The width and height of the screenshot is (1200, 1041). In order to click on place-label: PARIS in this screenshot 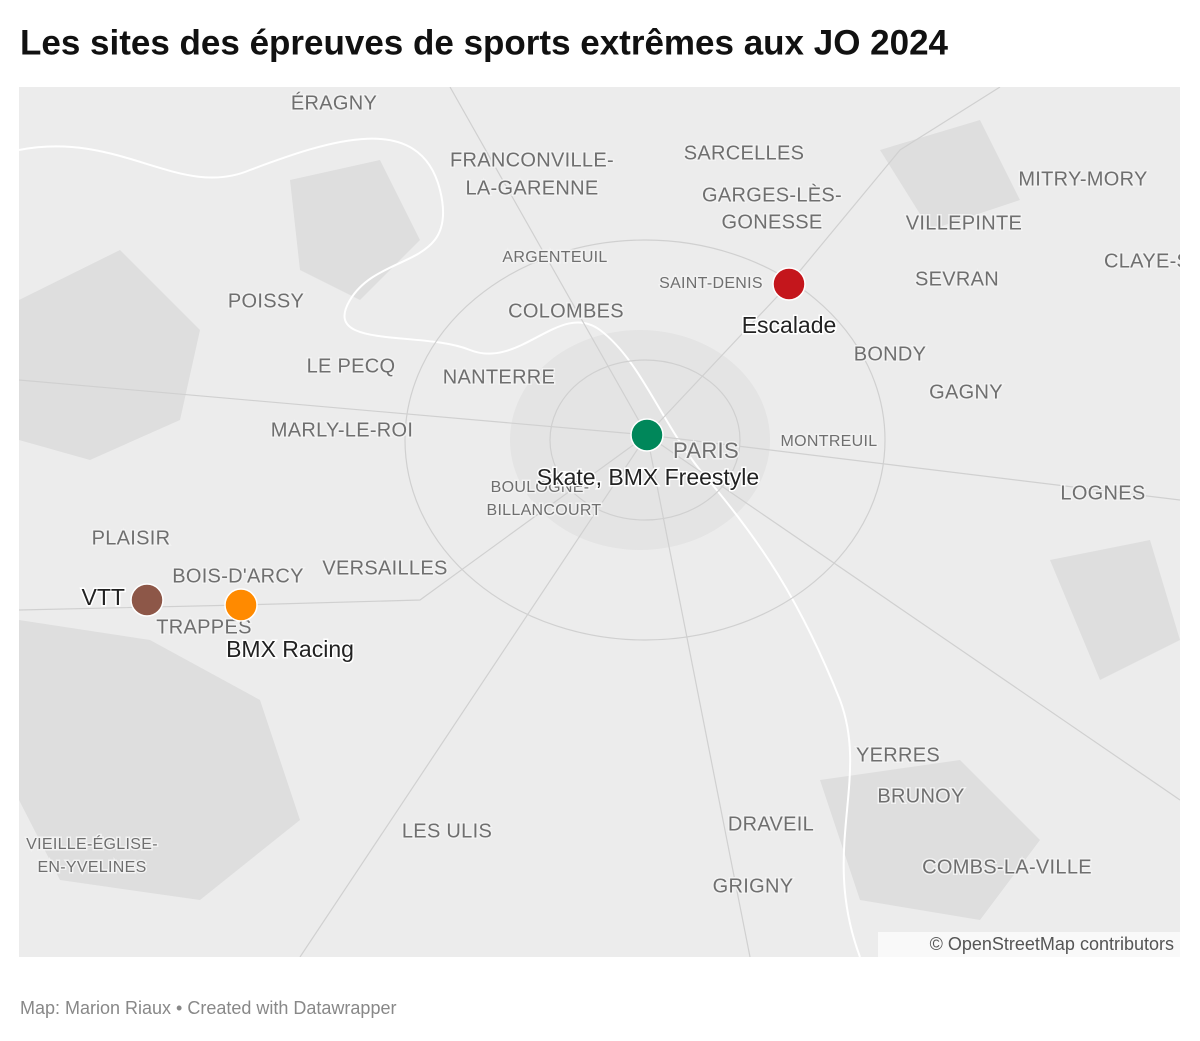, I will do `click(706, 450)`.